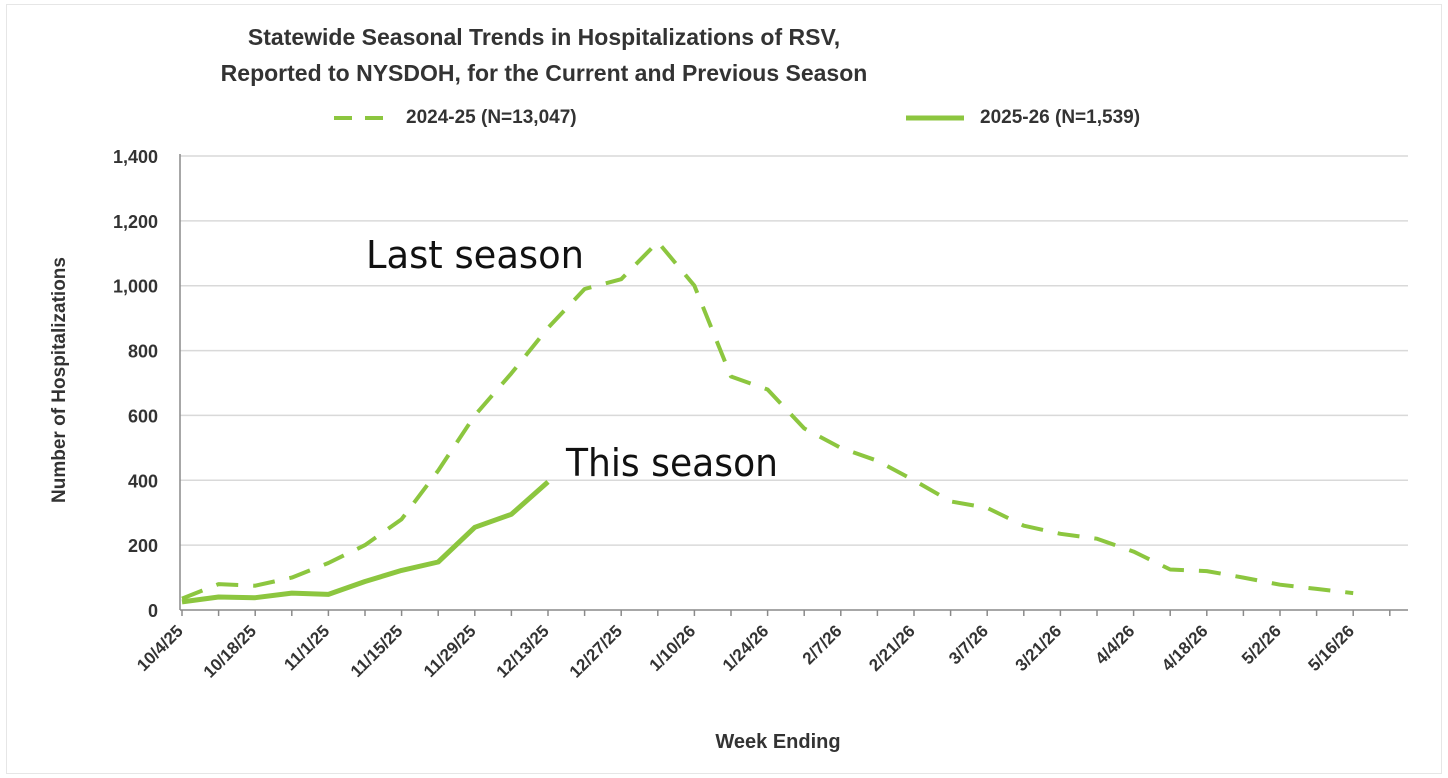  What do you see at coordinates (377, 651) in the screenshot?
I see `x-tick-label: 11/15/25` at bounding box center [377, 651].